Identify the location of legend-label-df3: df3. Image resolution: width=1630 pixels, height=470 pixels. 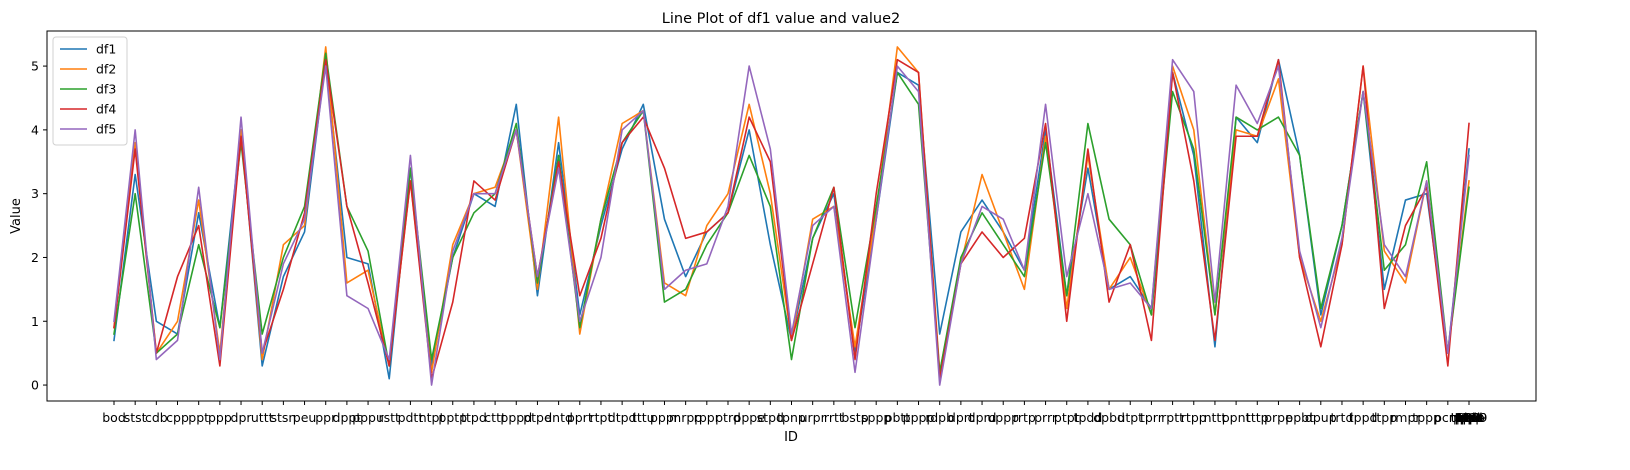
(106, 89).